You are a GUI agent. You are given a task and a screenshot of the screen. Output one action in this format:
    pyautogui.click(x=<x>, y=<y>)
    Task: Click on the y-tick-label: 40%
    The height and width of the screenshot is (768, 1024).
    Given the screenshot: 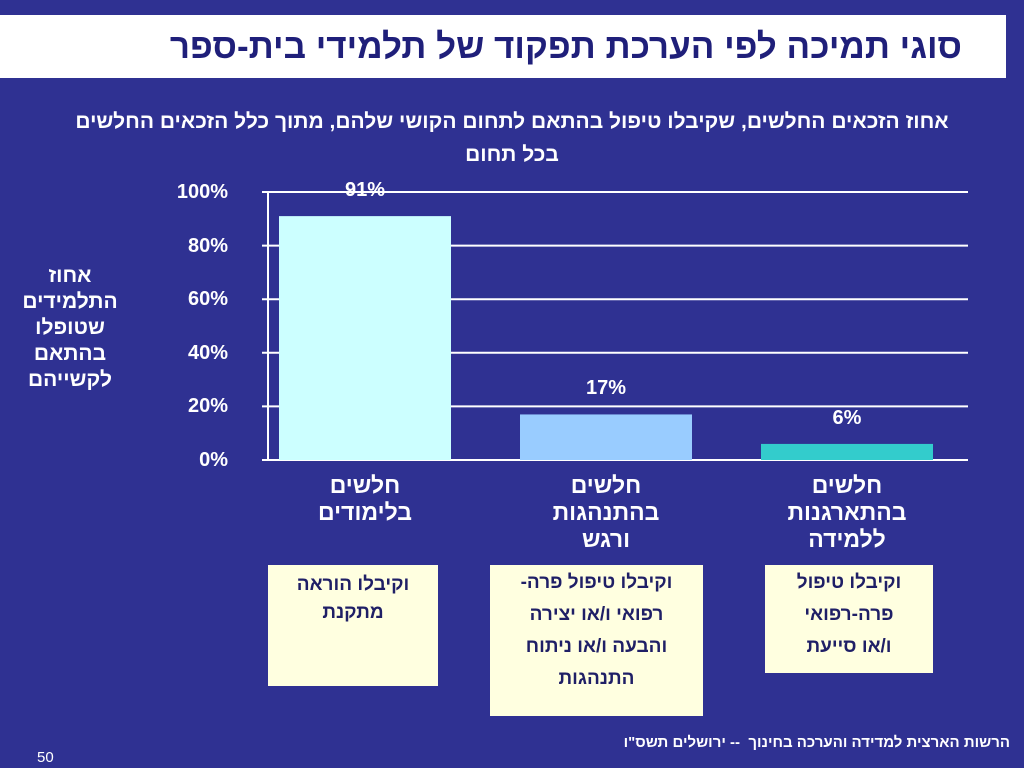 What is the action you would take?
    pyautogui.click(x=207, y=352)
    